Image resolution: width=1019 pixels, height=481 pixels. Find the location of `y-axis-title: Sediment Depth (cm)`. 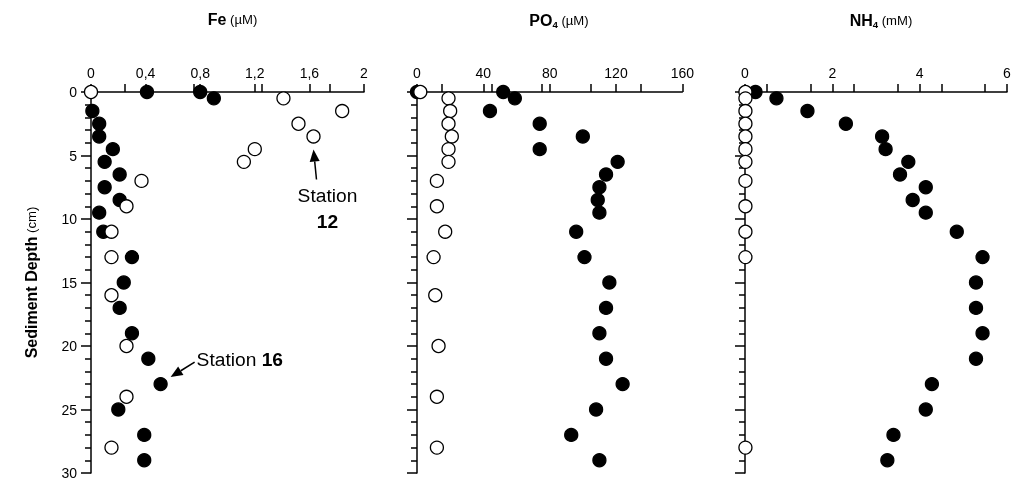

y-axis-title: Sediment Depth (cm) is located at coordinates (31, 282).